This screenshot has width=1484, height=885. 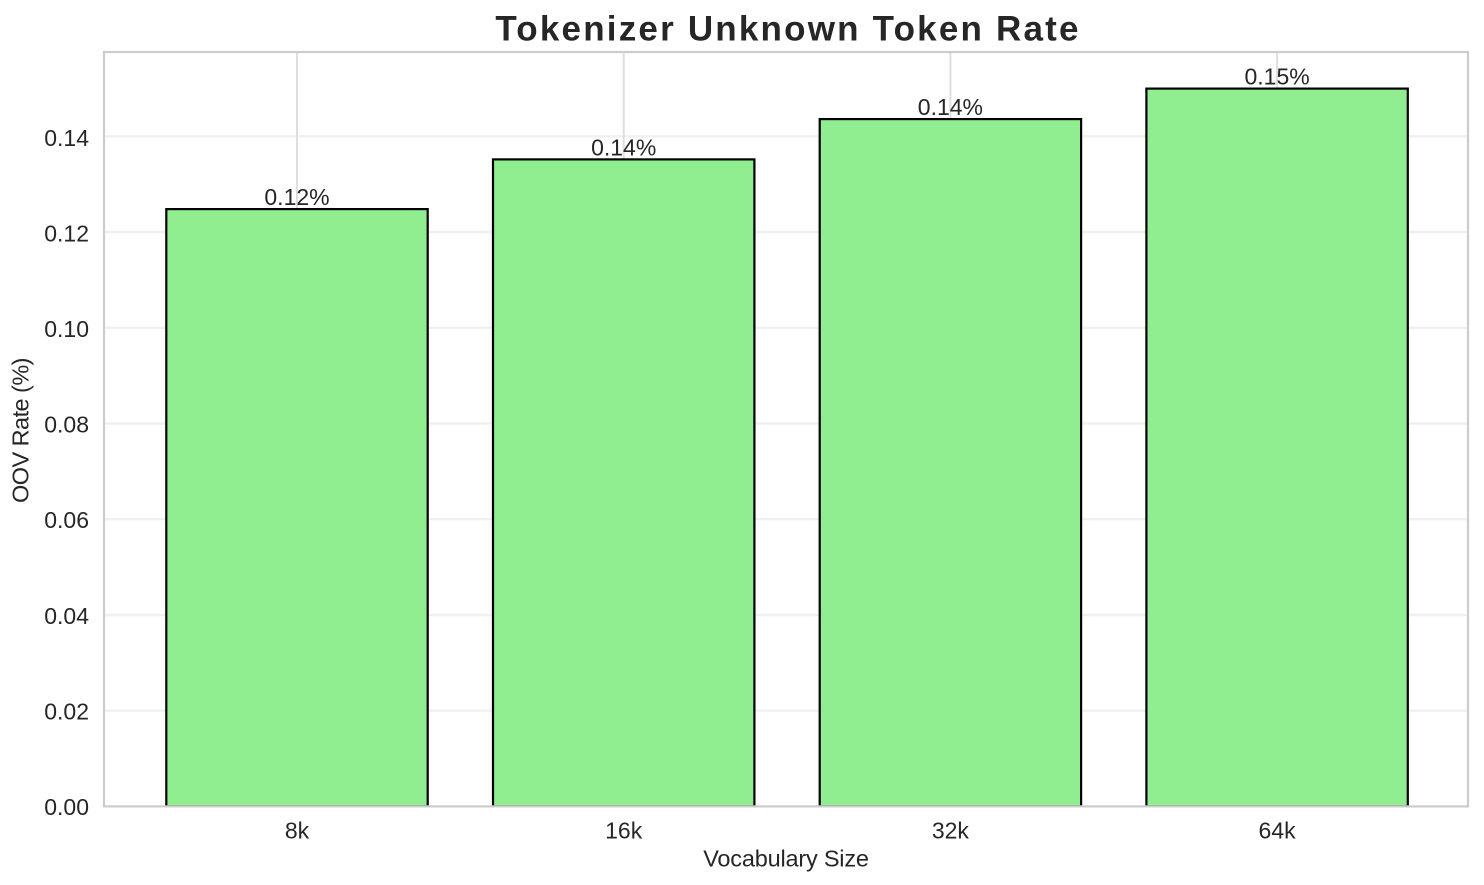 What do you see at coordinates (1278, 831) in the screenshot?
I see `svg-text: 64k` at bounding box center [1278, 831].